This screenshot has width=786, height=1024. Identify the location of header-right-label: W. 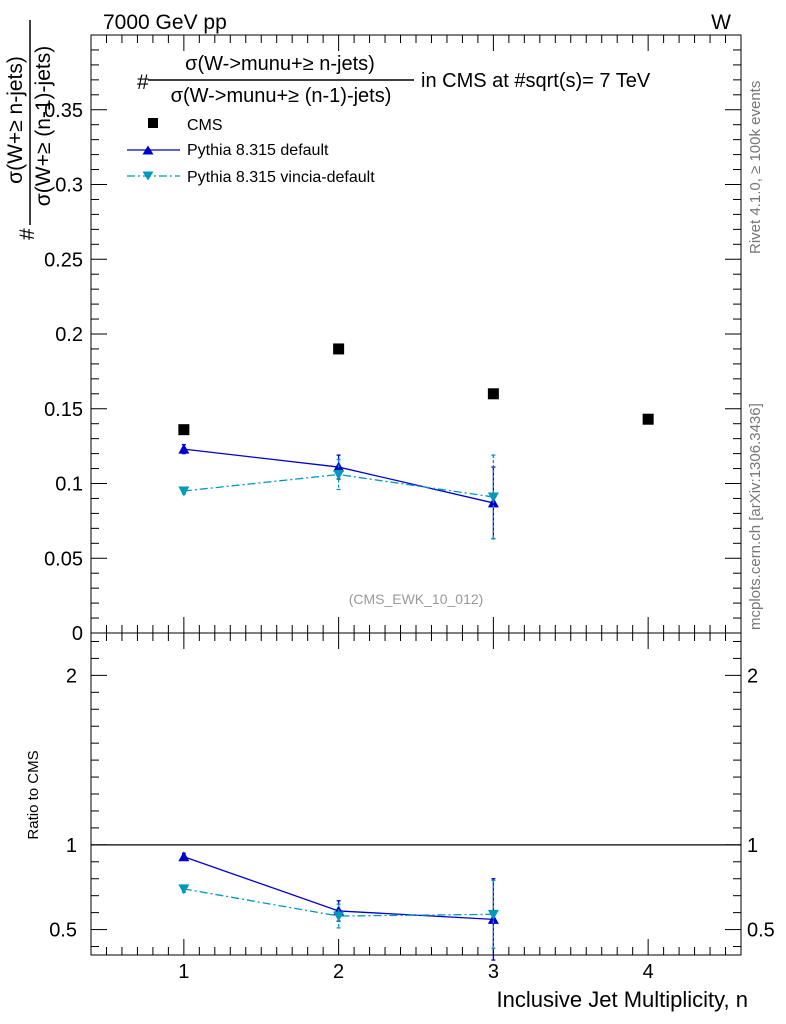
(721, 22).